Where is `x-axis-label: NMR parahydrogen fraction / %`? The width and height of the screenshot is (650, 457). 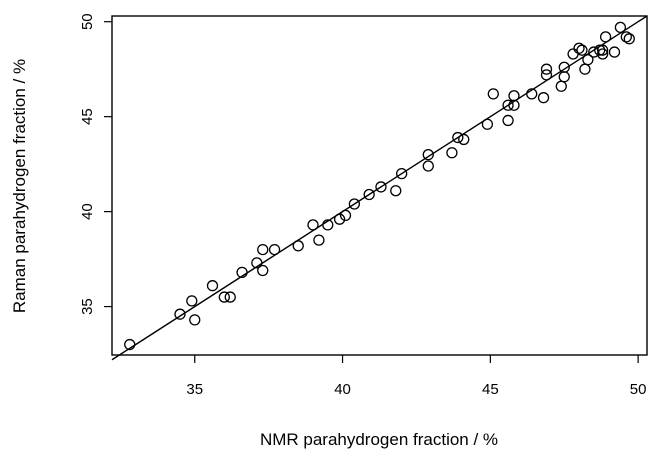 x-axis-label: NMR parahydrogen fraction / % is located at coordinates (379, 439).